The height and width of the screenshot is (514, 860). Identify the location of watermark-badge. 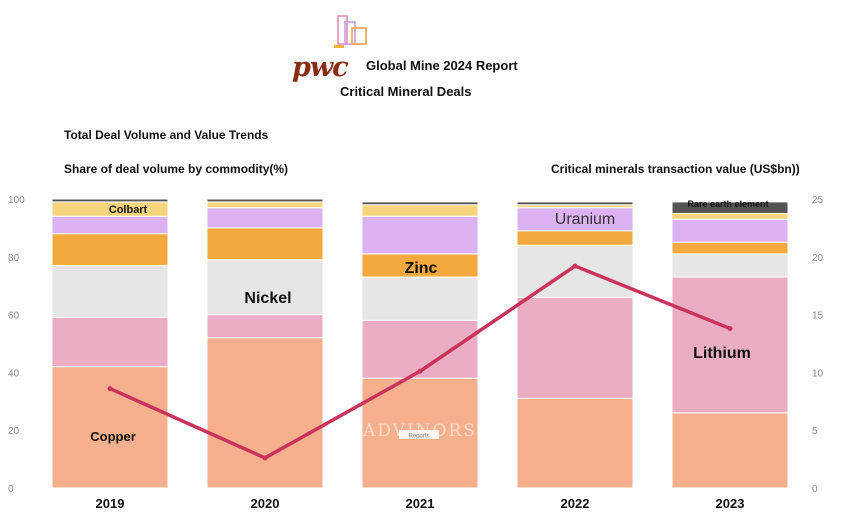
(419, 434).